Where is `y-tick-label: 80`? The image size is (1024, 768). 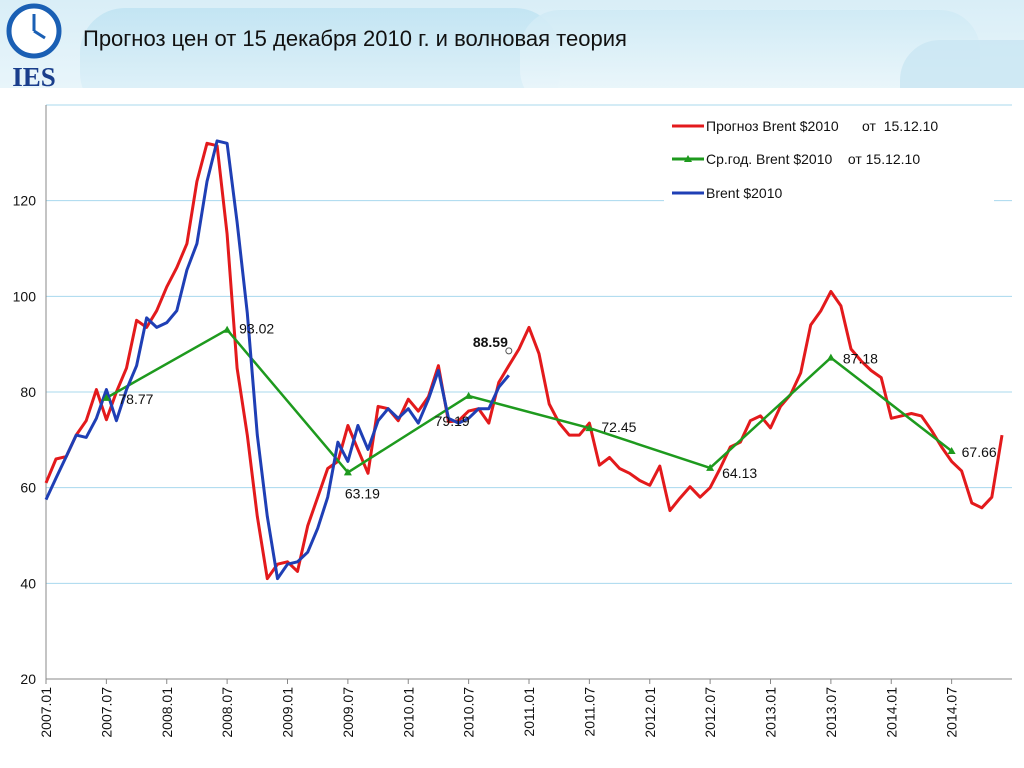 y-tick-label: 80 is located at coordinates (28, 392).